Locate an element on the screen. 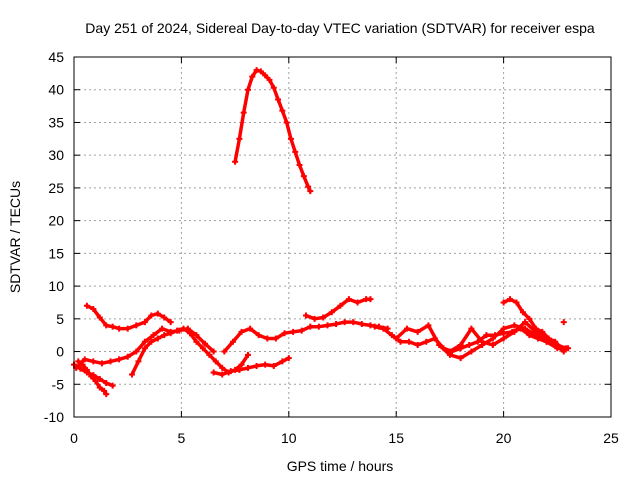  x-axis-label: GPS time / hours is located at coordinates (340, 466).